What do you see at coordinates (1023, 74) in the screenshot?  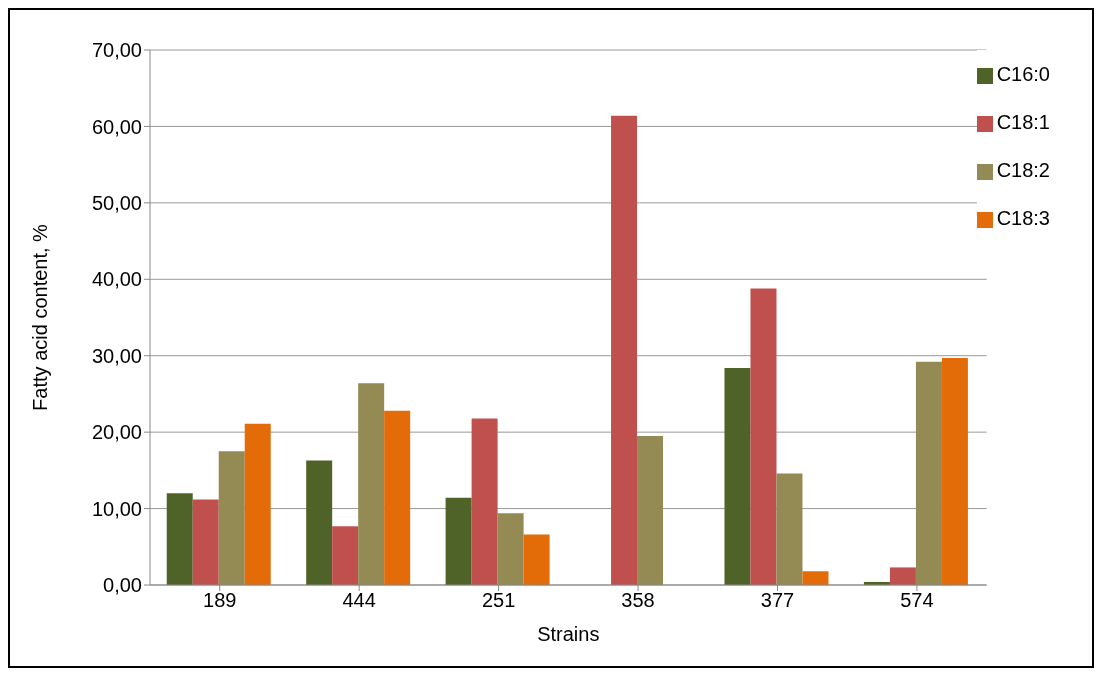 I see `legend-label: C16:0` at bounding box center [1023, 74].